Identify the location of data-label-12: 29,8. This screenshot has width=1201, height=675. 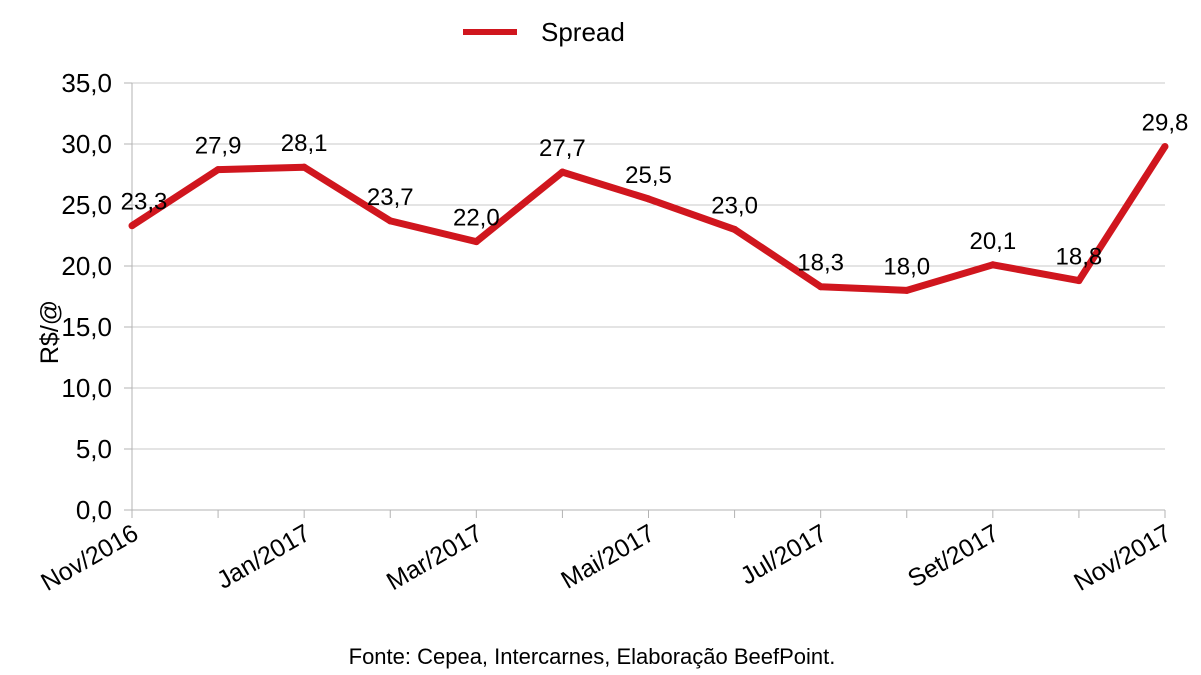
(1165, 122).